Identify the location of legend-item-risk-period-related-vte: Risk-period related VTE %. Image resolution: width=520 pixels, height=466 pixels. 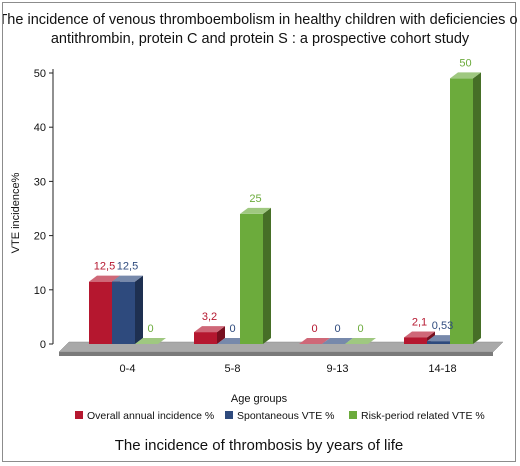
(417, 416).